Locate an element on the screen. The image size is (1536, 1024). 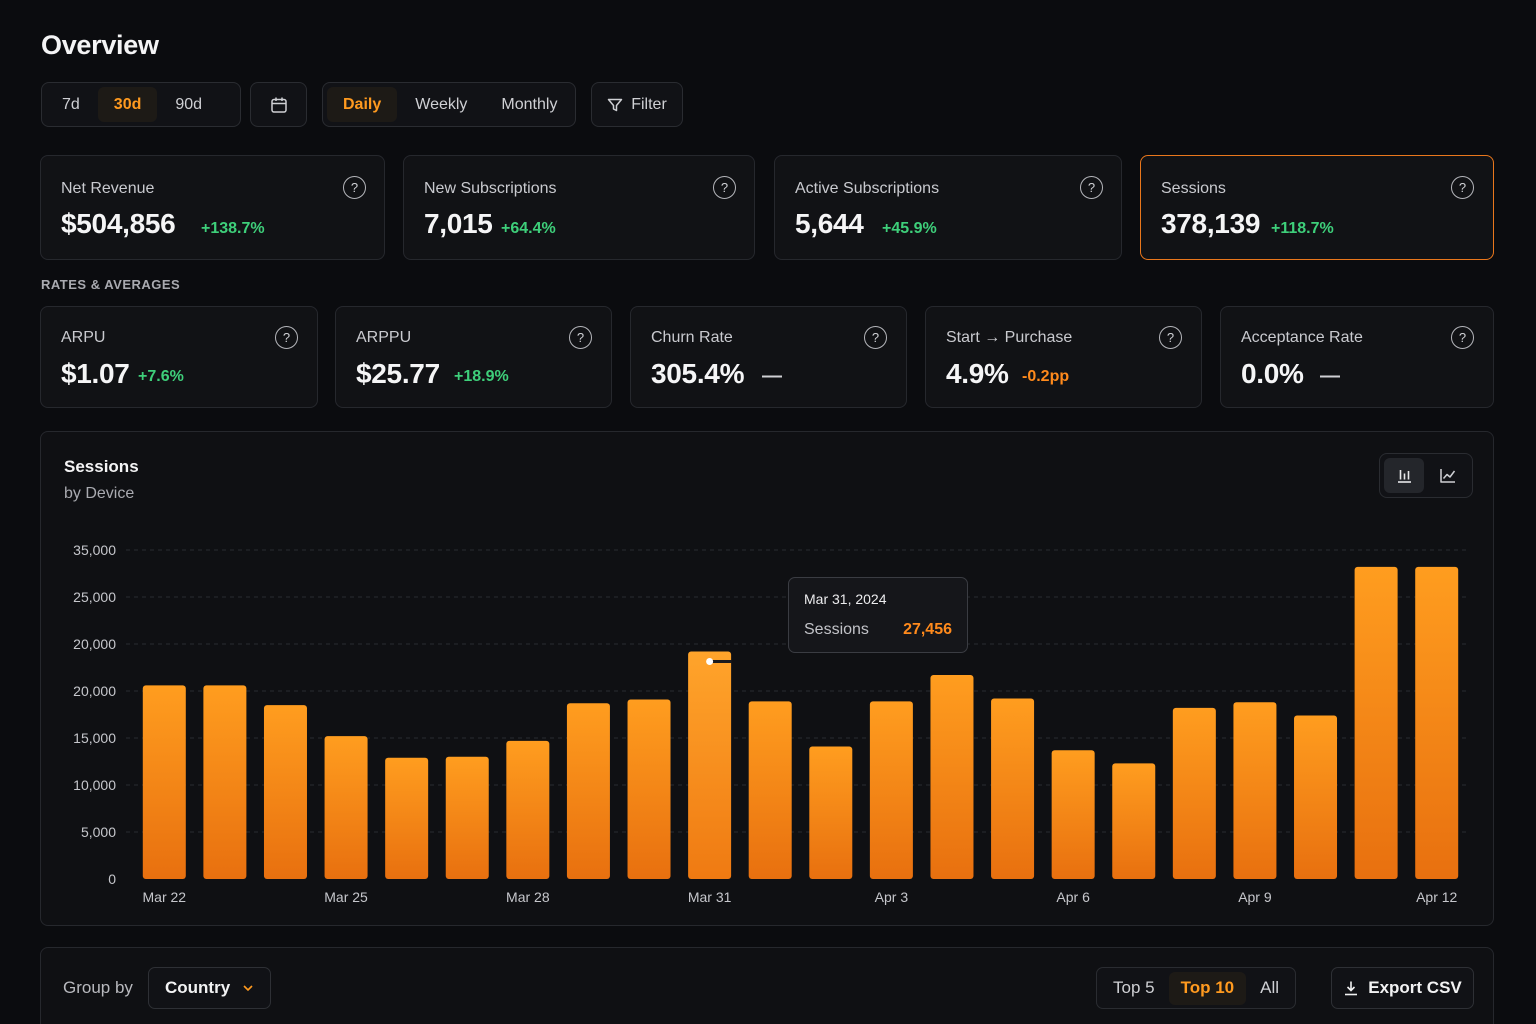
granularity-monthly-button: Monthly is located at coordinates (529, 104).